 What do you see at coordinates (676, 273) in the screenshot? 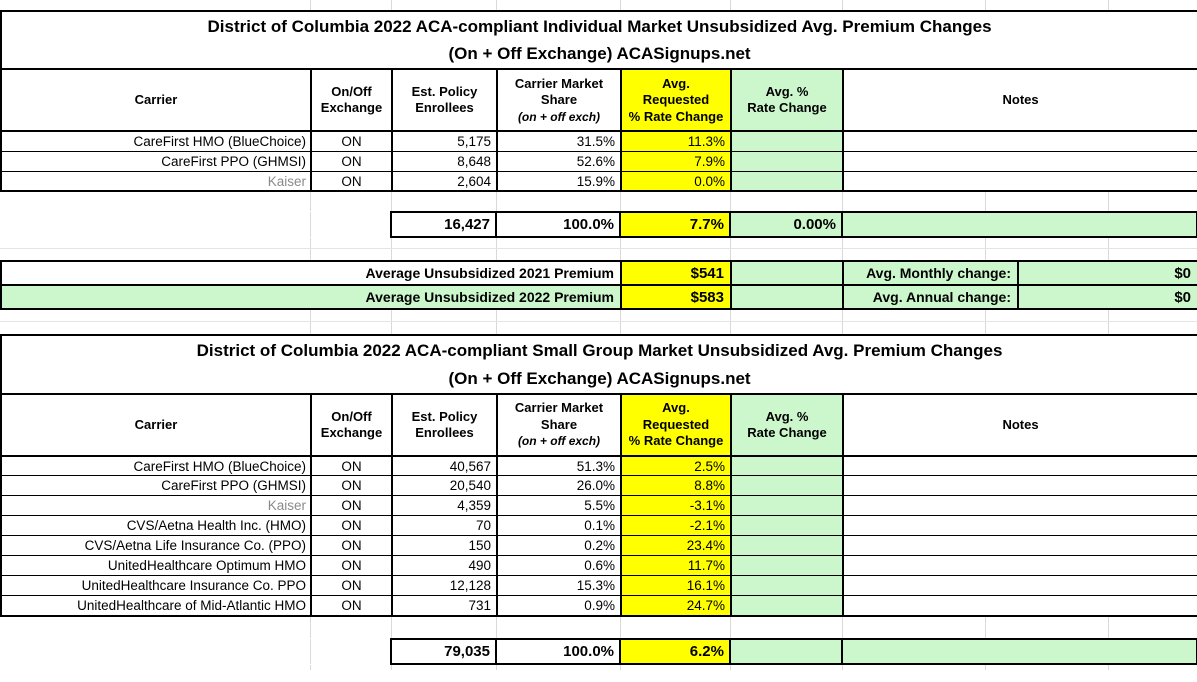
I see `premium-2021-value: $541` at bounding box center [676, 273].